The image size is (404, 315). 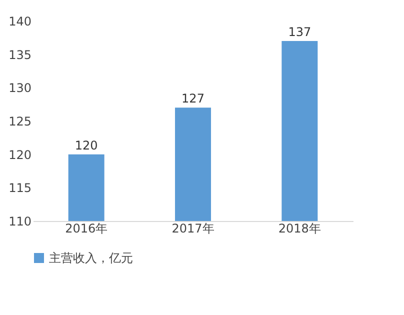 I want to click on y-tick-label: 140, so click(x=20, y=21).